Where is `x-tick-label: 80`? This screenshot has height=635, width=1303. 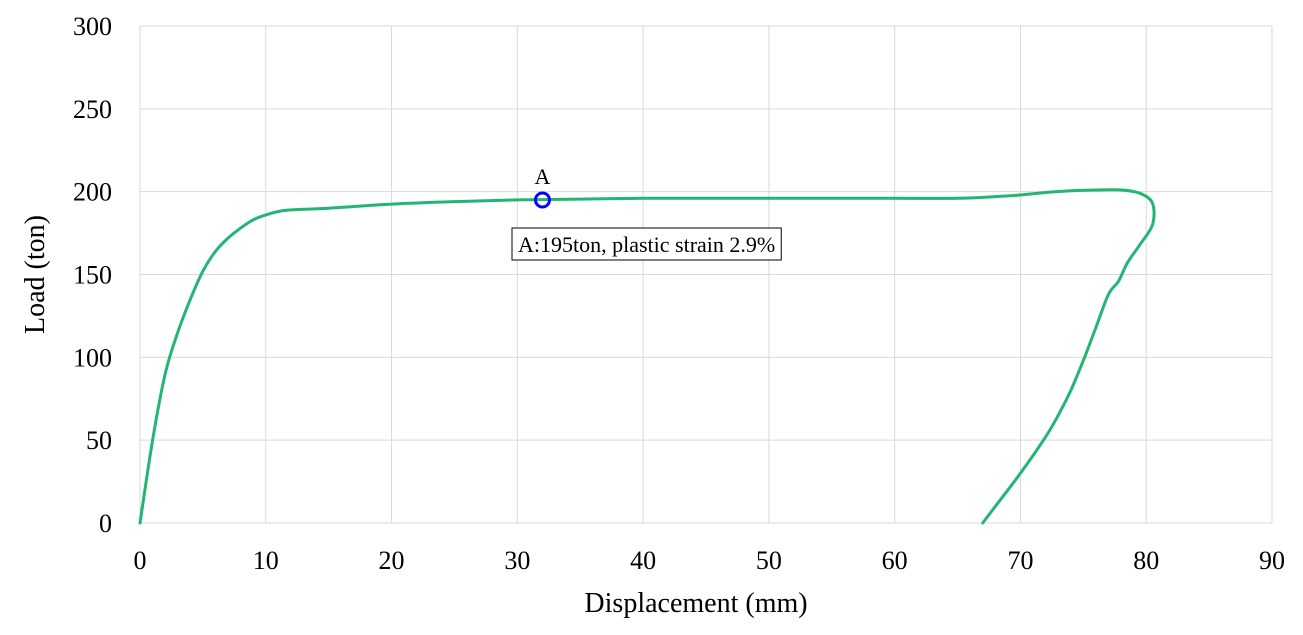 x-tick-label: 80 is located at coordinates (1146, 560).